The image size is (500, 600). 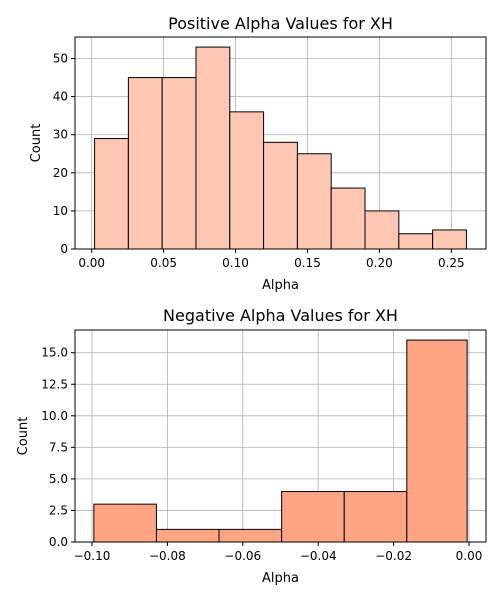 What do you see at coordinates (60, 135) in the screenshot?
I see `y-tick-label: 30` at bounding box center [60, 135].